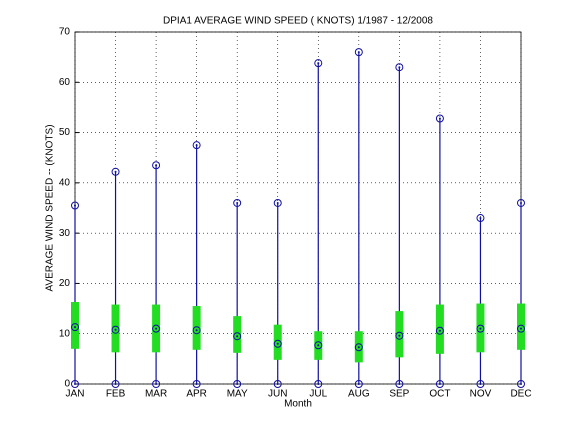 This screenshot has height=432, width=576. Describe the element at coordinates (481, 394) in the screenshot. I see `x-tick-label: NOV` at that location.